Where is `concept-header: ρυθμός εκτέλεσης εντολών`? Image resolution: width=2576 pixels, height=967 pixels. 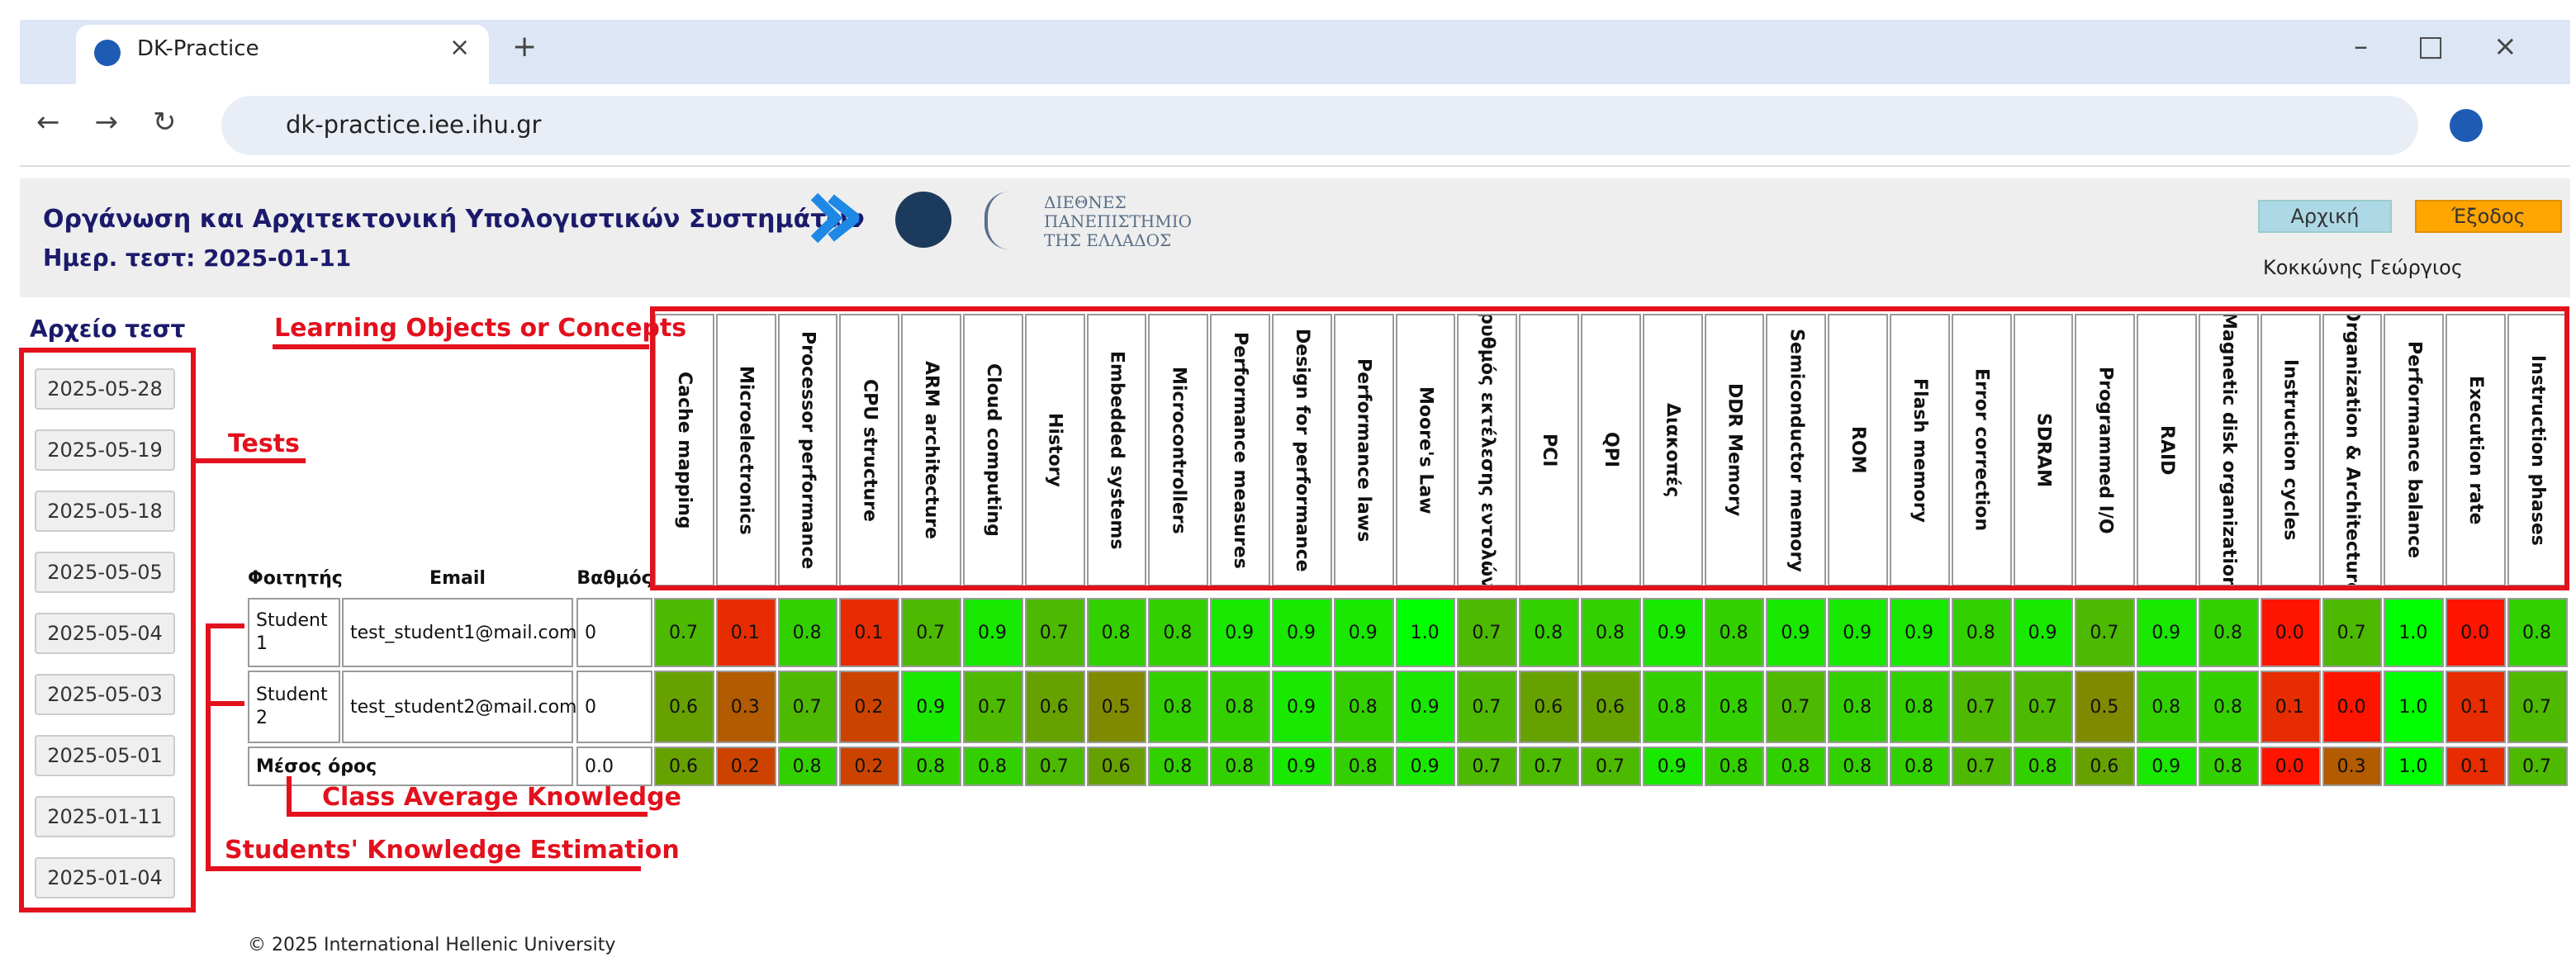 concept-header: ρυθμός εκτέλεσης εντολών is located at coordinates (1487, 450).